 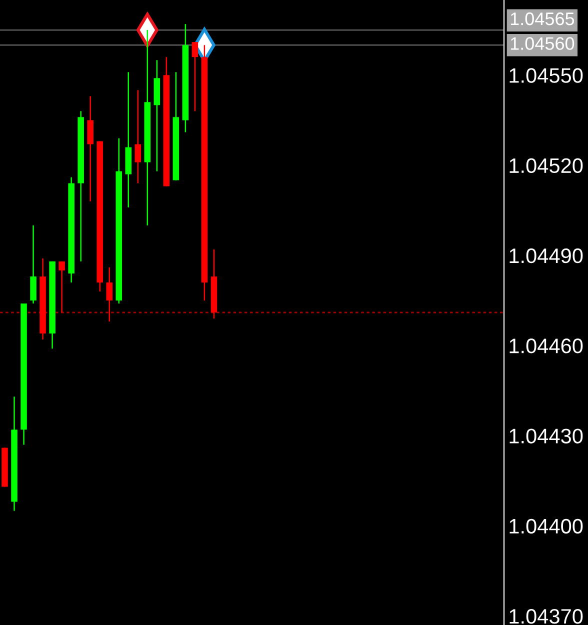 I want to click on y-tick-label: 1.04490, so click(x=546, y=256).